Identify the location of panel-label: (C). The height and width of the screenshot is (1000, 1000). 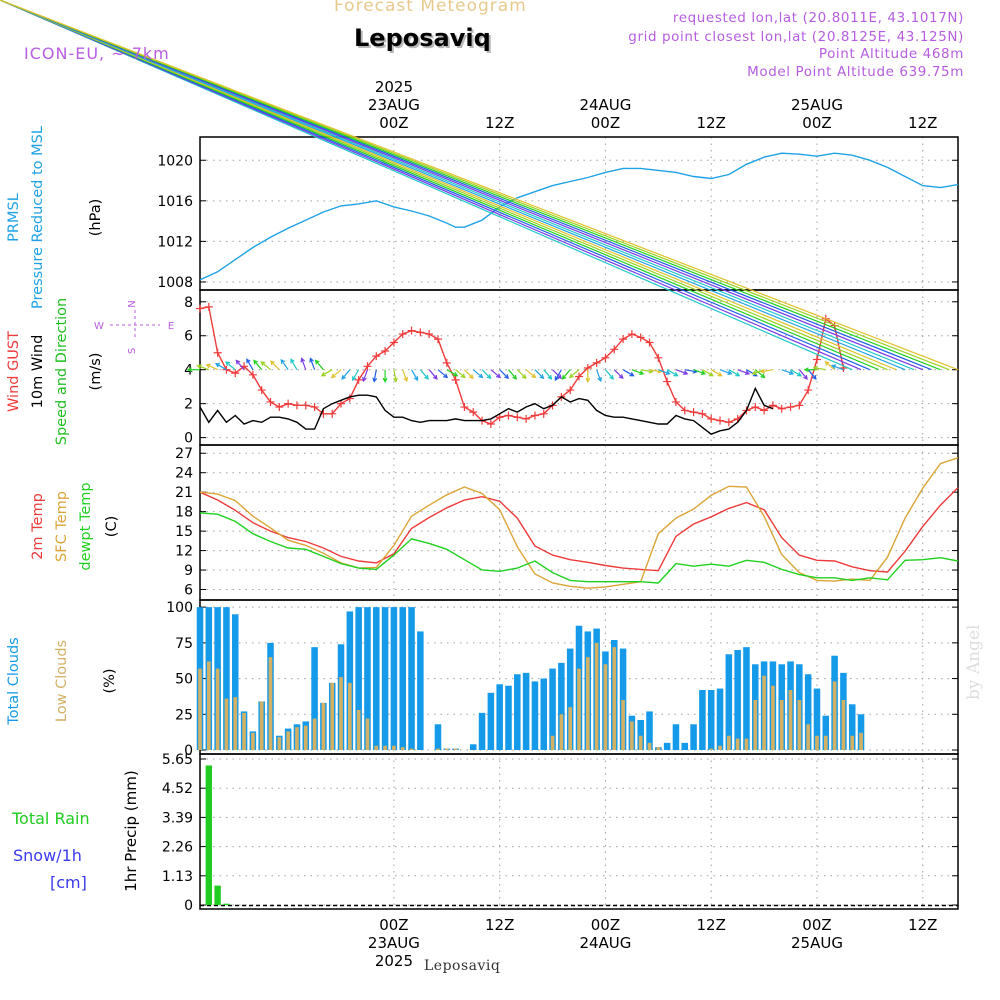
(112, 526).